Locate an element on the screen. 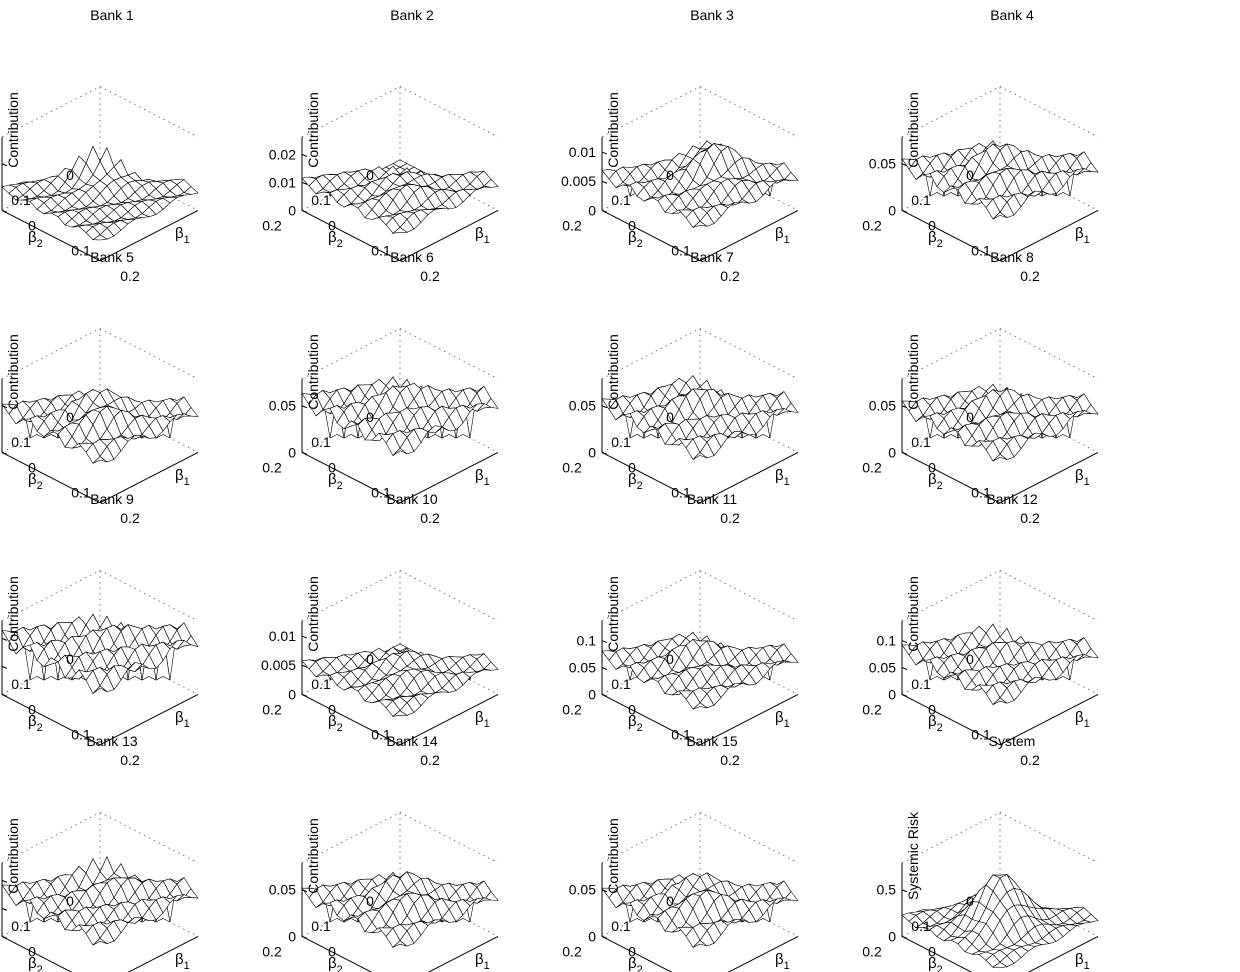 This screenshot has width=1240, height=972. subplot-title: Bank 7 is located at coordinates (712, 257).